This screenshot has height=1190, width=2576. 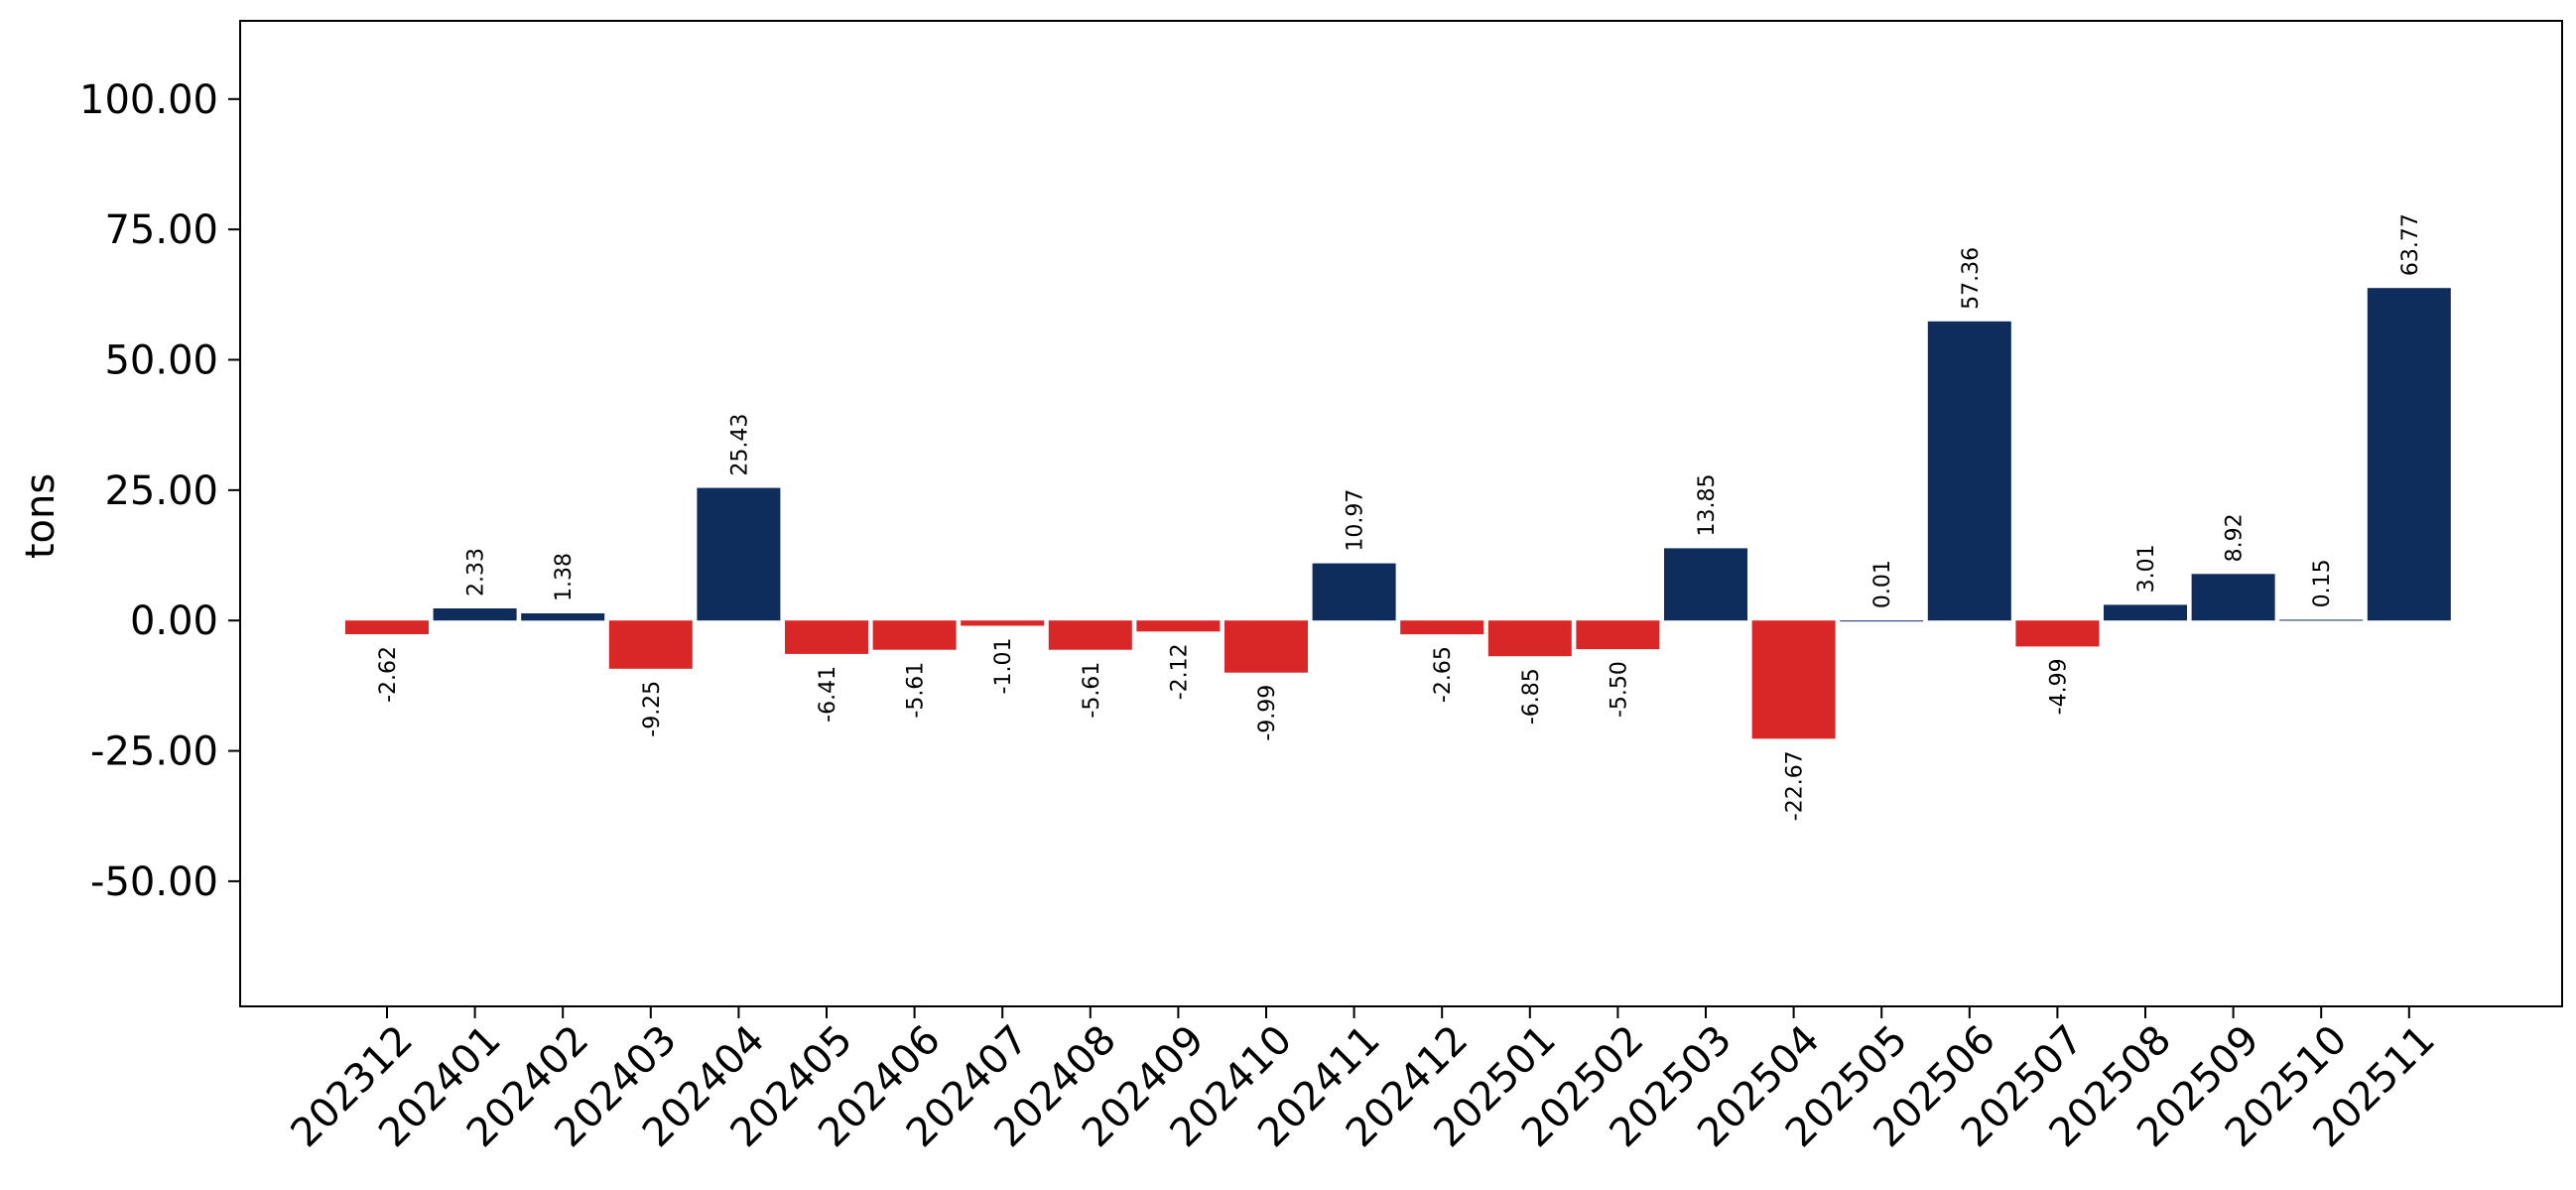 What do you see at coordinates (1004, 666) in the screenshot?
I see `bar-value-label: -1.01` at bounding box center [1004, 666].